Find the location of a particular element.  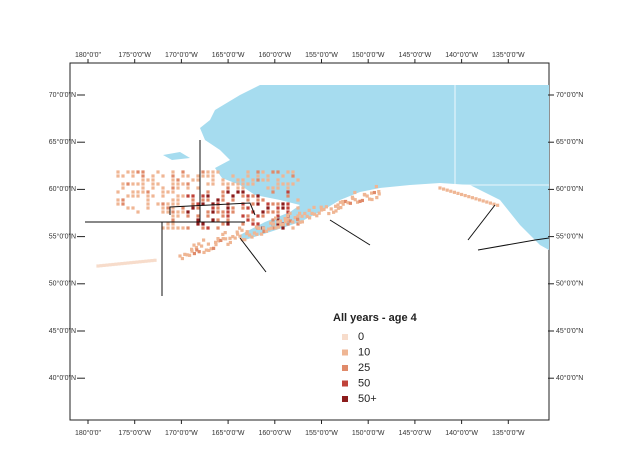

legend-label: 10 is located at coordinates (364, 352).